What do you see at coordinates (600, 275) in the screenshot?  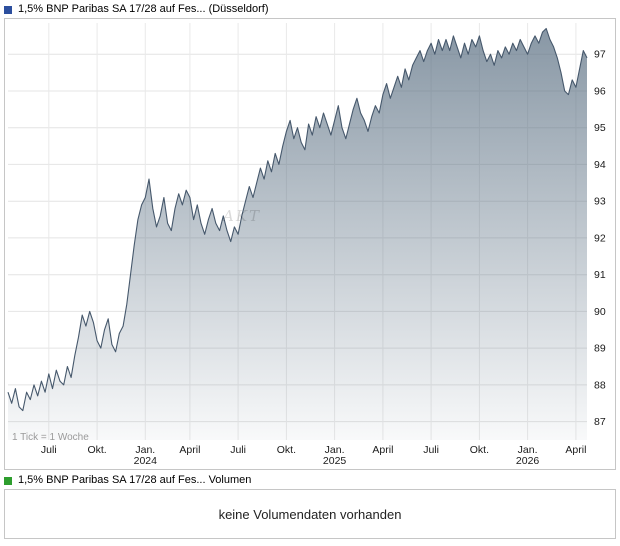 I see `y-axis-label: 91` at bounding box center [600, 275].